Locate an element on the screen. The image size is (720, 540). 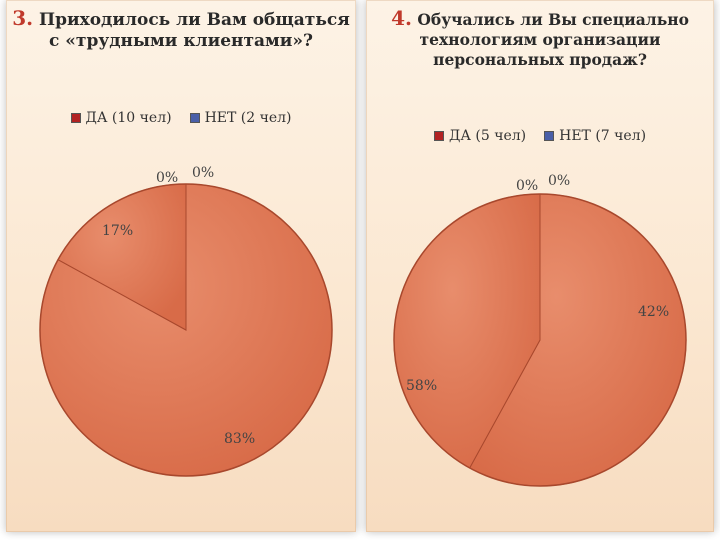
legend-3: ДА (10 чел) НЕТ (2 чел) is located at coordinates (181, 118).